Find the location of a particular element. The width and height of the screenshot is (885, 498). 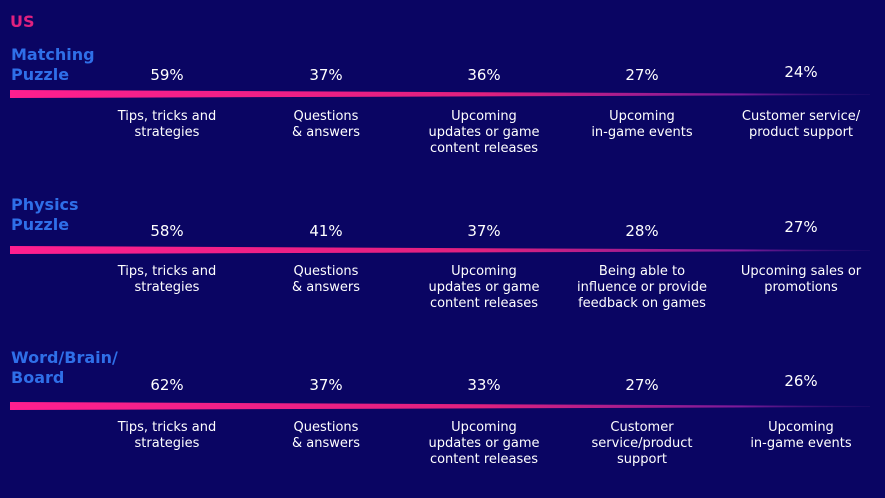

percent-value: 41% is located at coordinates (326, 231).